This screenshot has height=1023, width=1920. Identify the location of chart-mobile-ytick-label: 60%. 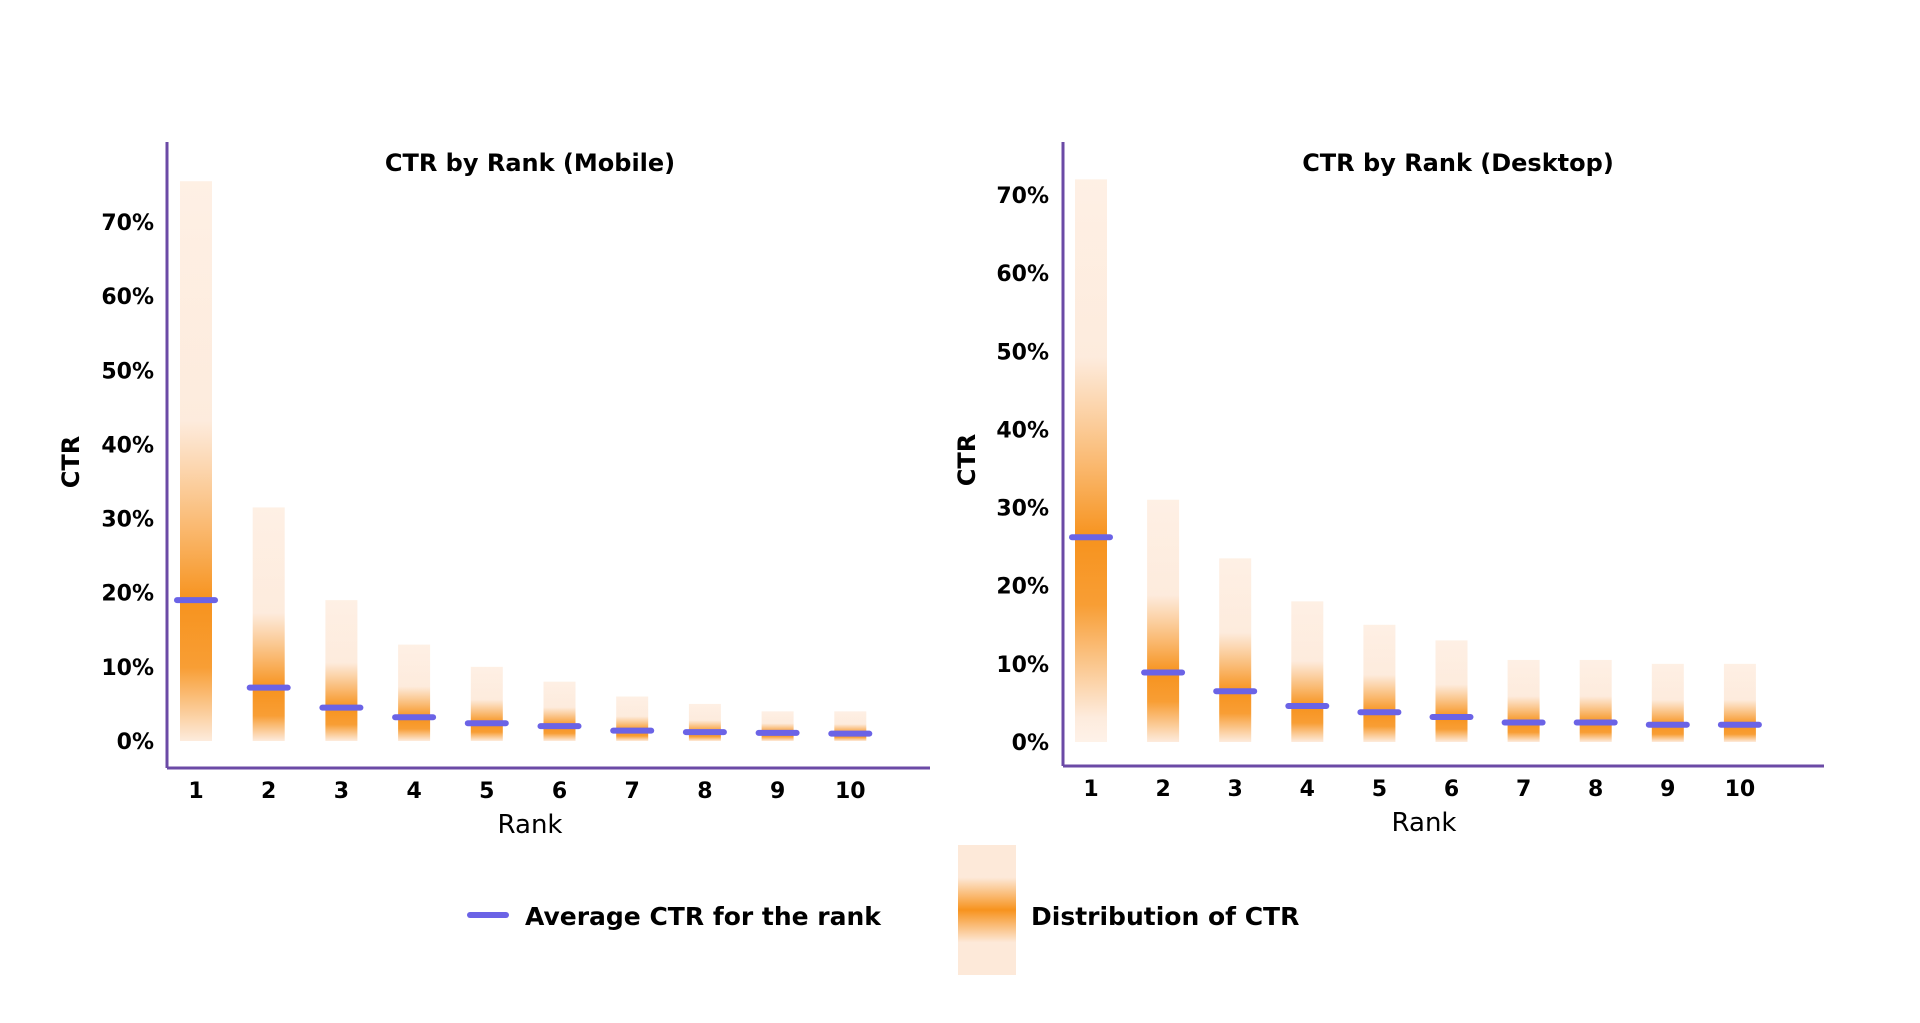
(127, 297).